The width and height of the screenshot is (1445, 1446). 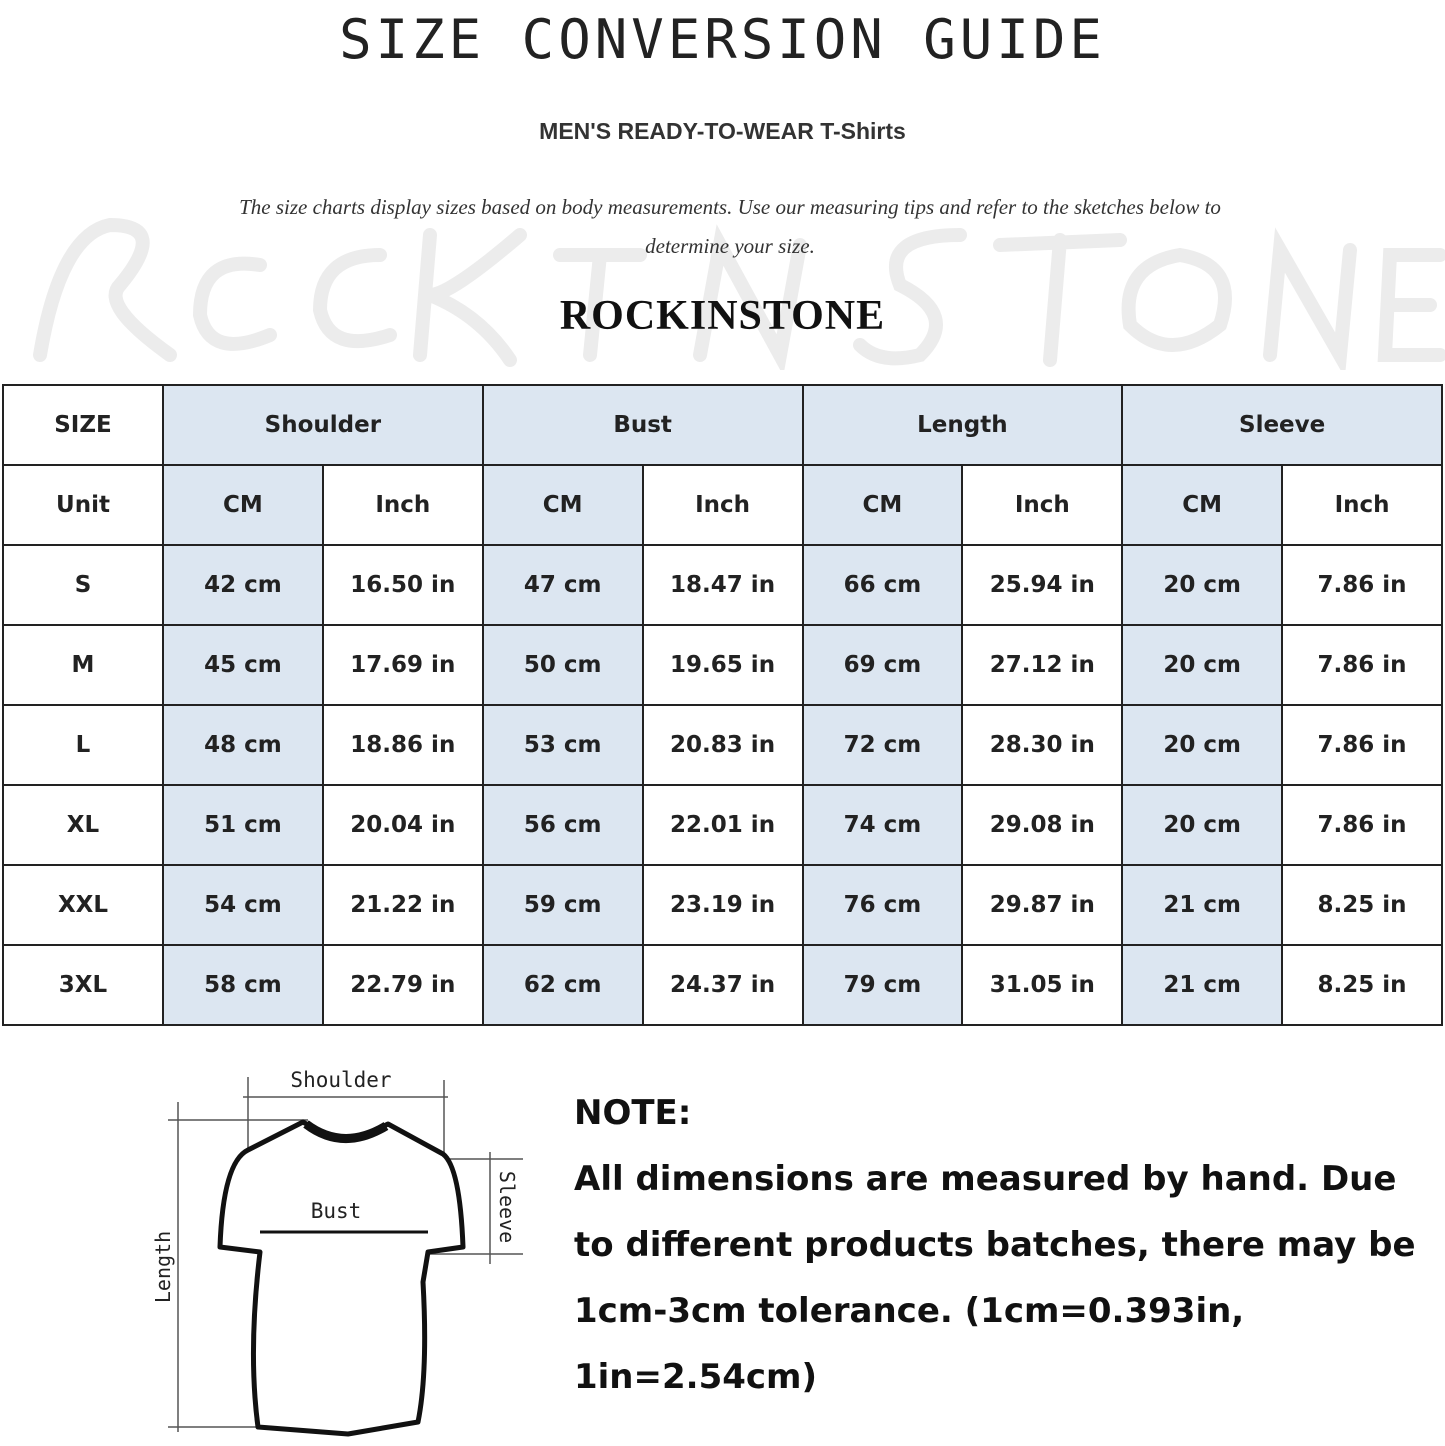 I want to click on brand-watermark, so click(x=722, y=286).